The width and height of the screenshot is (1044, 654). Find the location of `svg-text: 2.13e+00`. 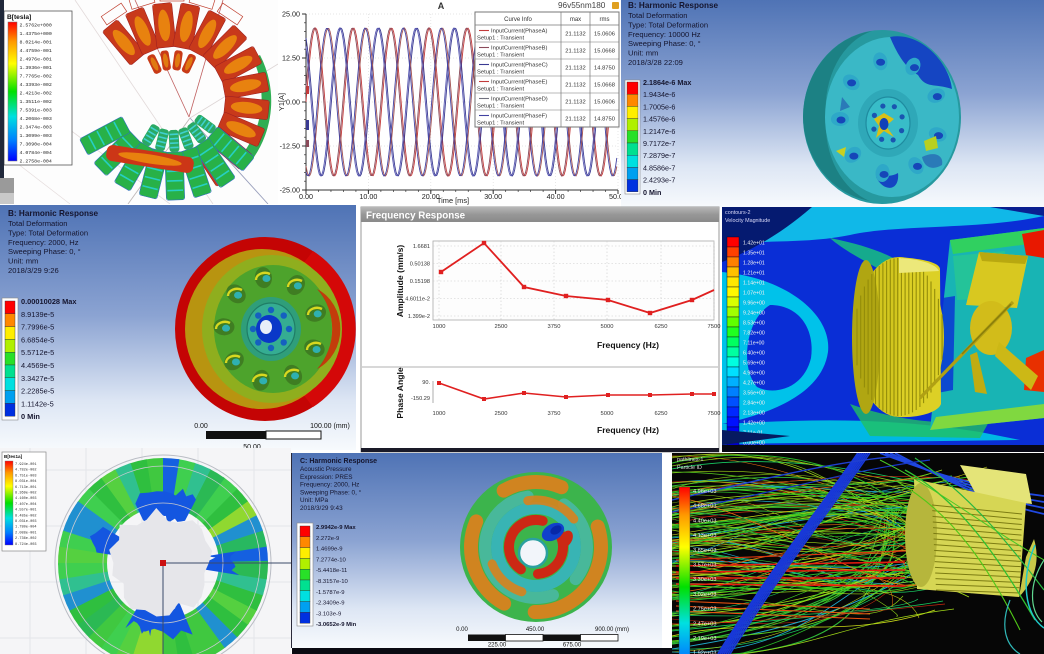

svg-text: 2.13e+00 is located at coordinates (754, 414).